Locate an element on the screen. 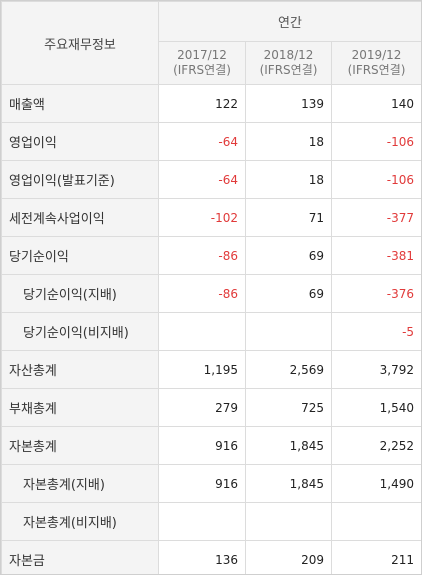 This screenshot has width=422, height=575. table-row: 부채총계 279 725 1,540 is located at coordinates (211, 407).